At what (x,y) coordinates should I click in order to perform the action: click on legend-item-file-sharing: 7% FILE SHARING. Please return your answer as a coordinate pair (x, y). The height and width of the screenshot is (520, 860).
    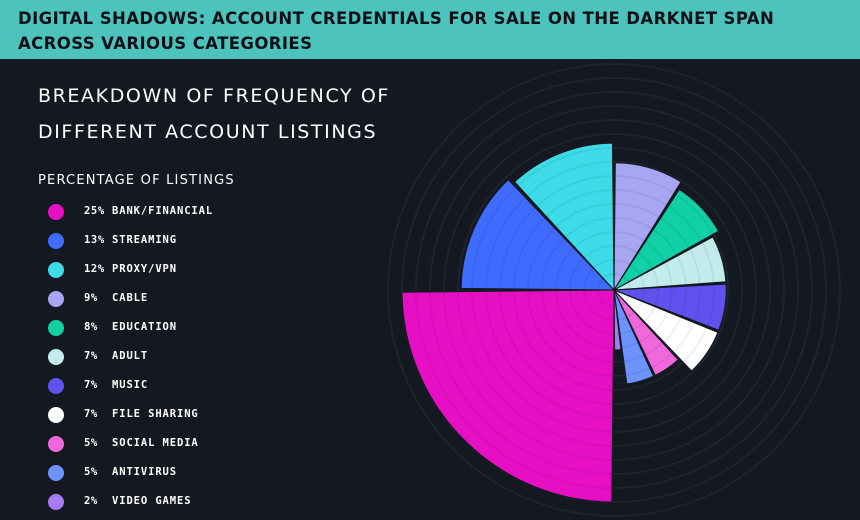
    Looking at the image, I should click on (178, 414).